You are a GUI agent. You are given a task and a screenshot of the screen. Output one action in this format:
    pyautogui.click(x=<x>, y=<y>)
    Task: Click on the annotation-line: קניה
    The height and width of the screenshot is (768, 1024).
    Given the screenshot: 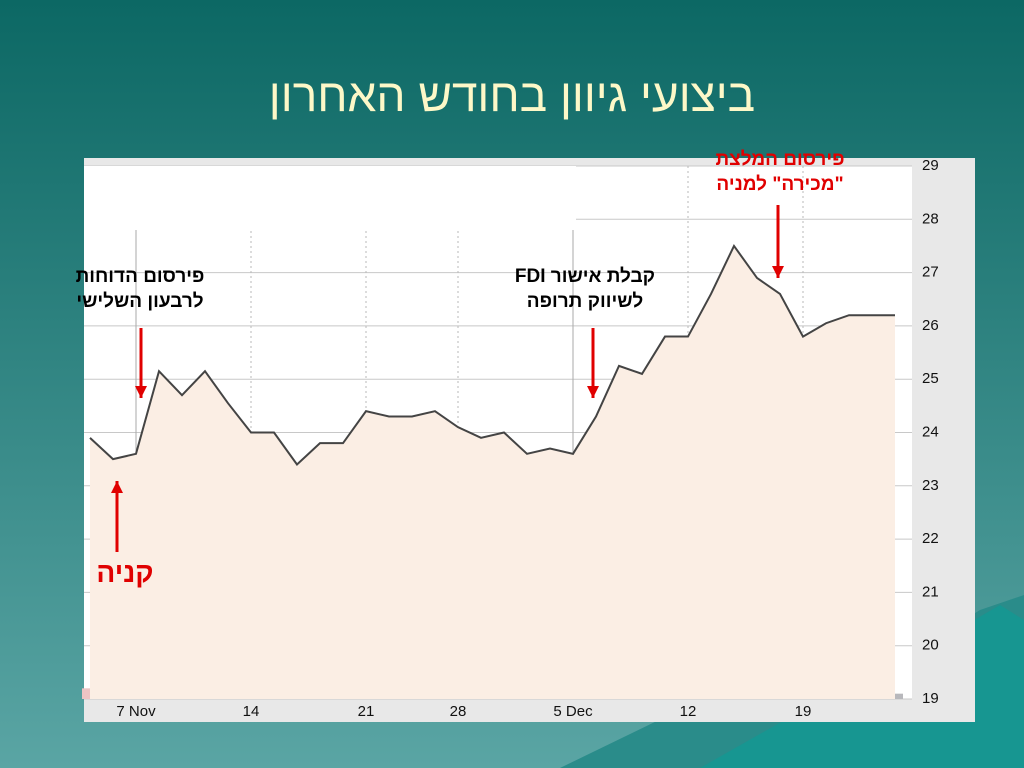 What is the action you would take?
    pyautogui.click(x=125, y=572)
    